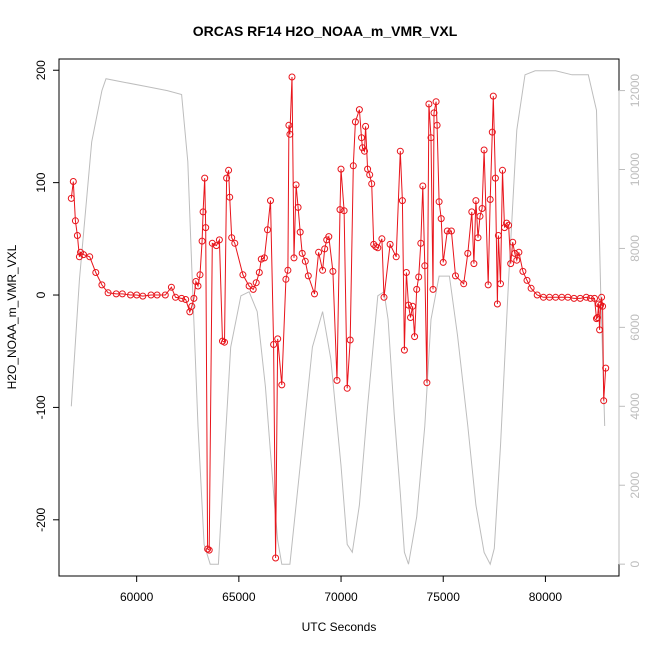 The image size is (650, 655). What do you see at coordinates (12, 316) in the screenshot?
I see `y-axis-label: H2O_NOAA_m_VMR_VXL` at bounding box center [12, 316].